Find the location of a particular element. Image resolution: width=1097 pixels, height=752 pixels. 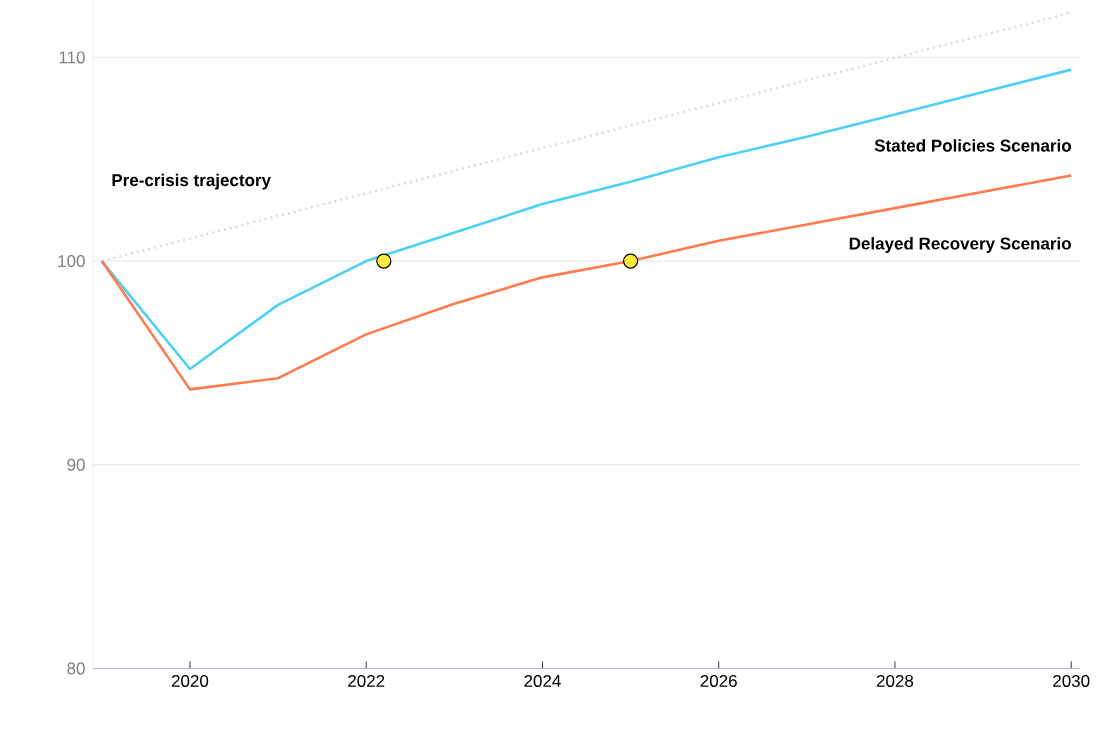

y-tick-label: 90 is located at coordinates (76, 464).